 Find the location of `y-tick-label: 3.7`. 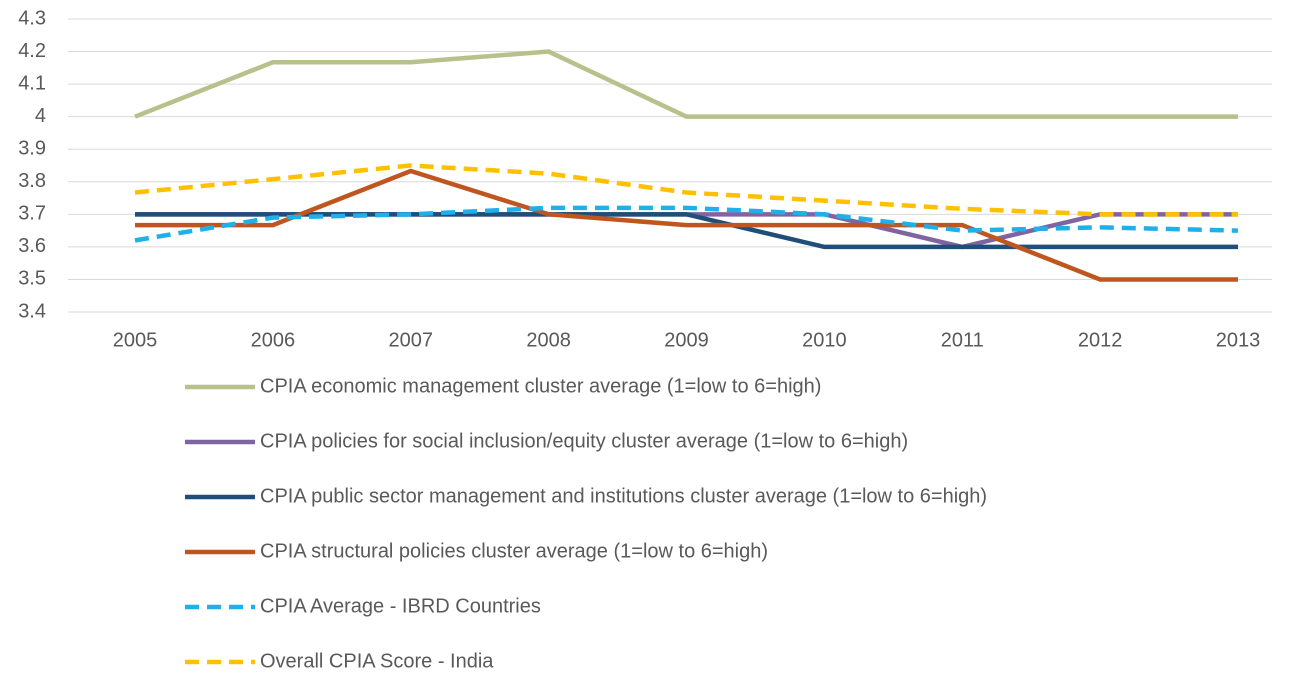

y-tick-label: 3.7 is located at coordinates (32, 214).